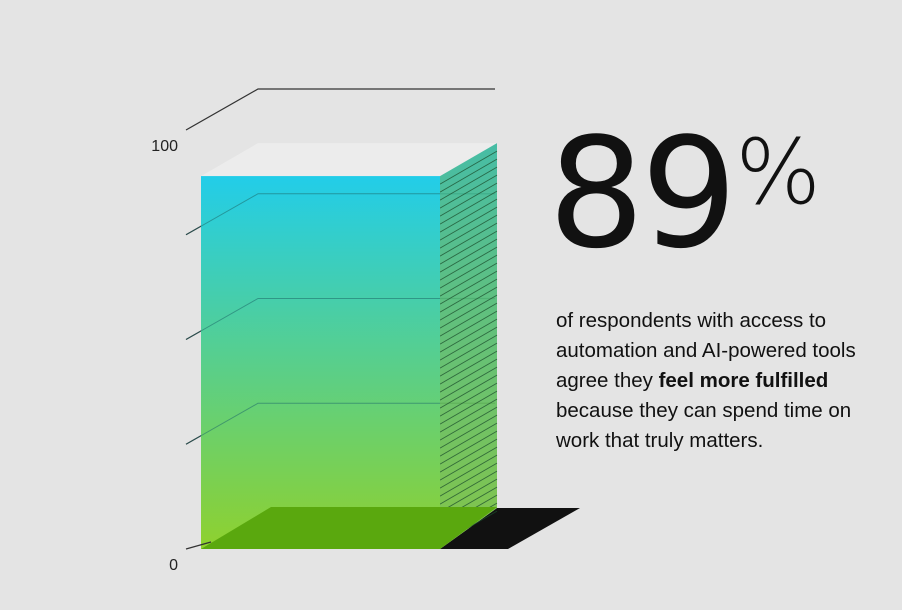  Describe the element at coordinates (778, 172) in the screenshot. I see `stat-unit: %` at that location.